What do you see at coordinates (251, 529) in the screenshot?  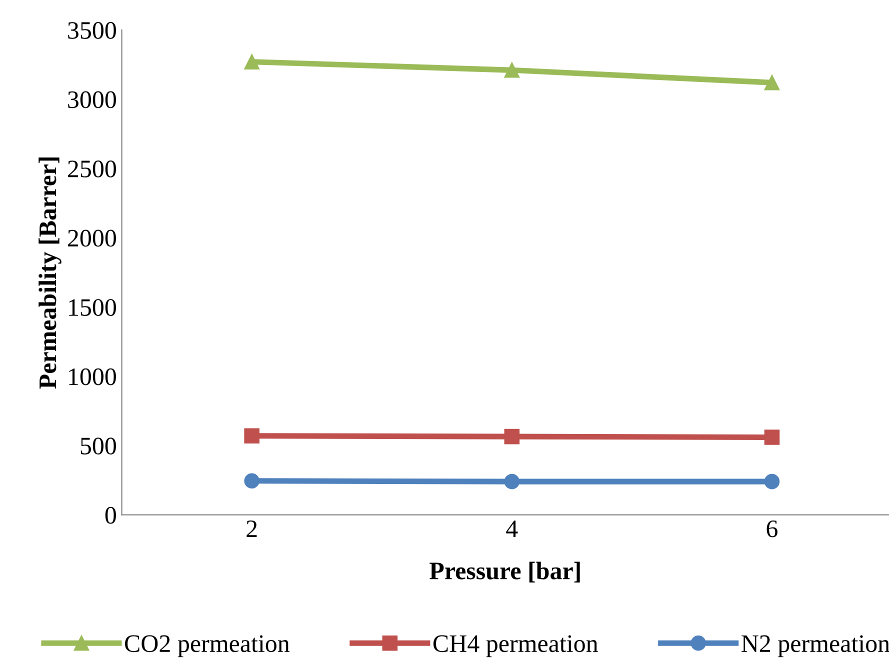 I see `x-tick-label: 2` at bounding box center [251, 529].